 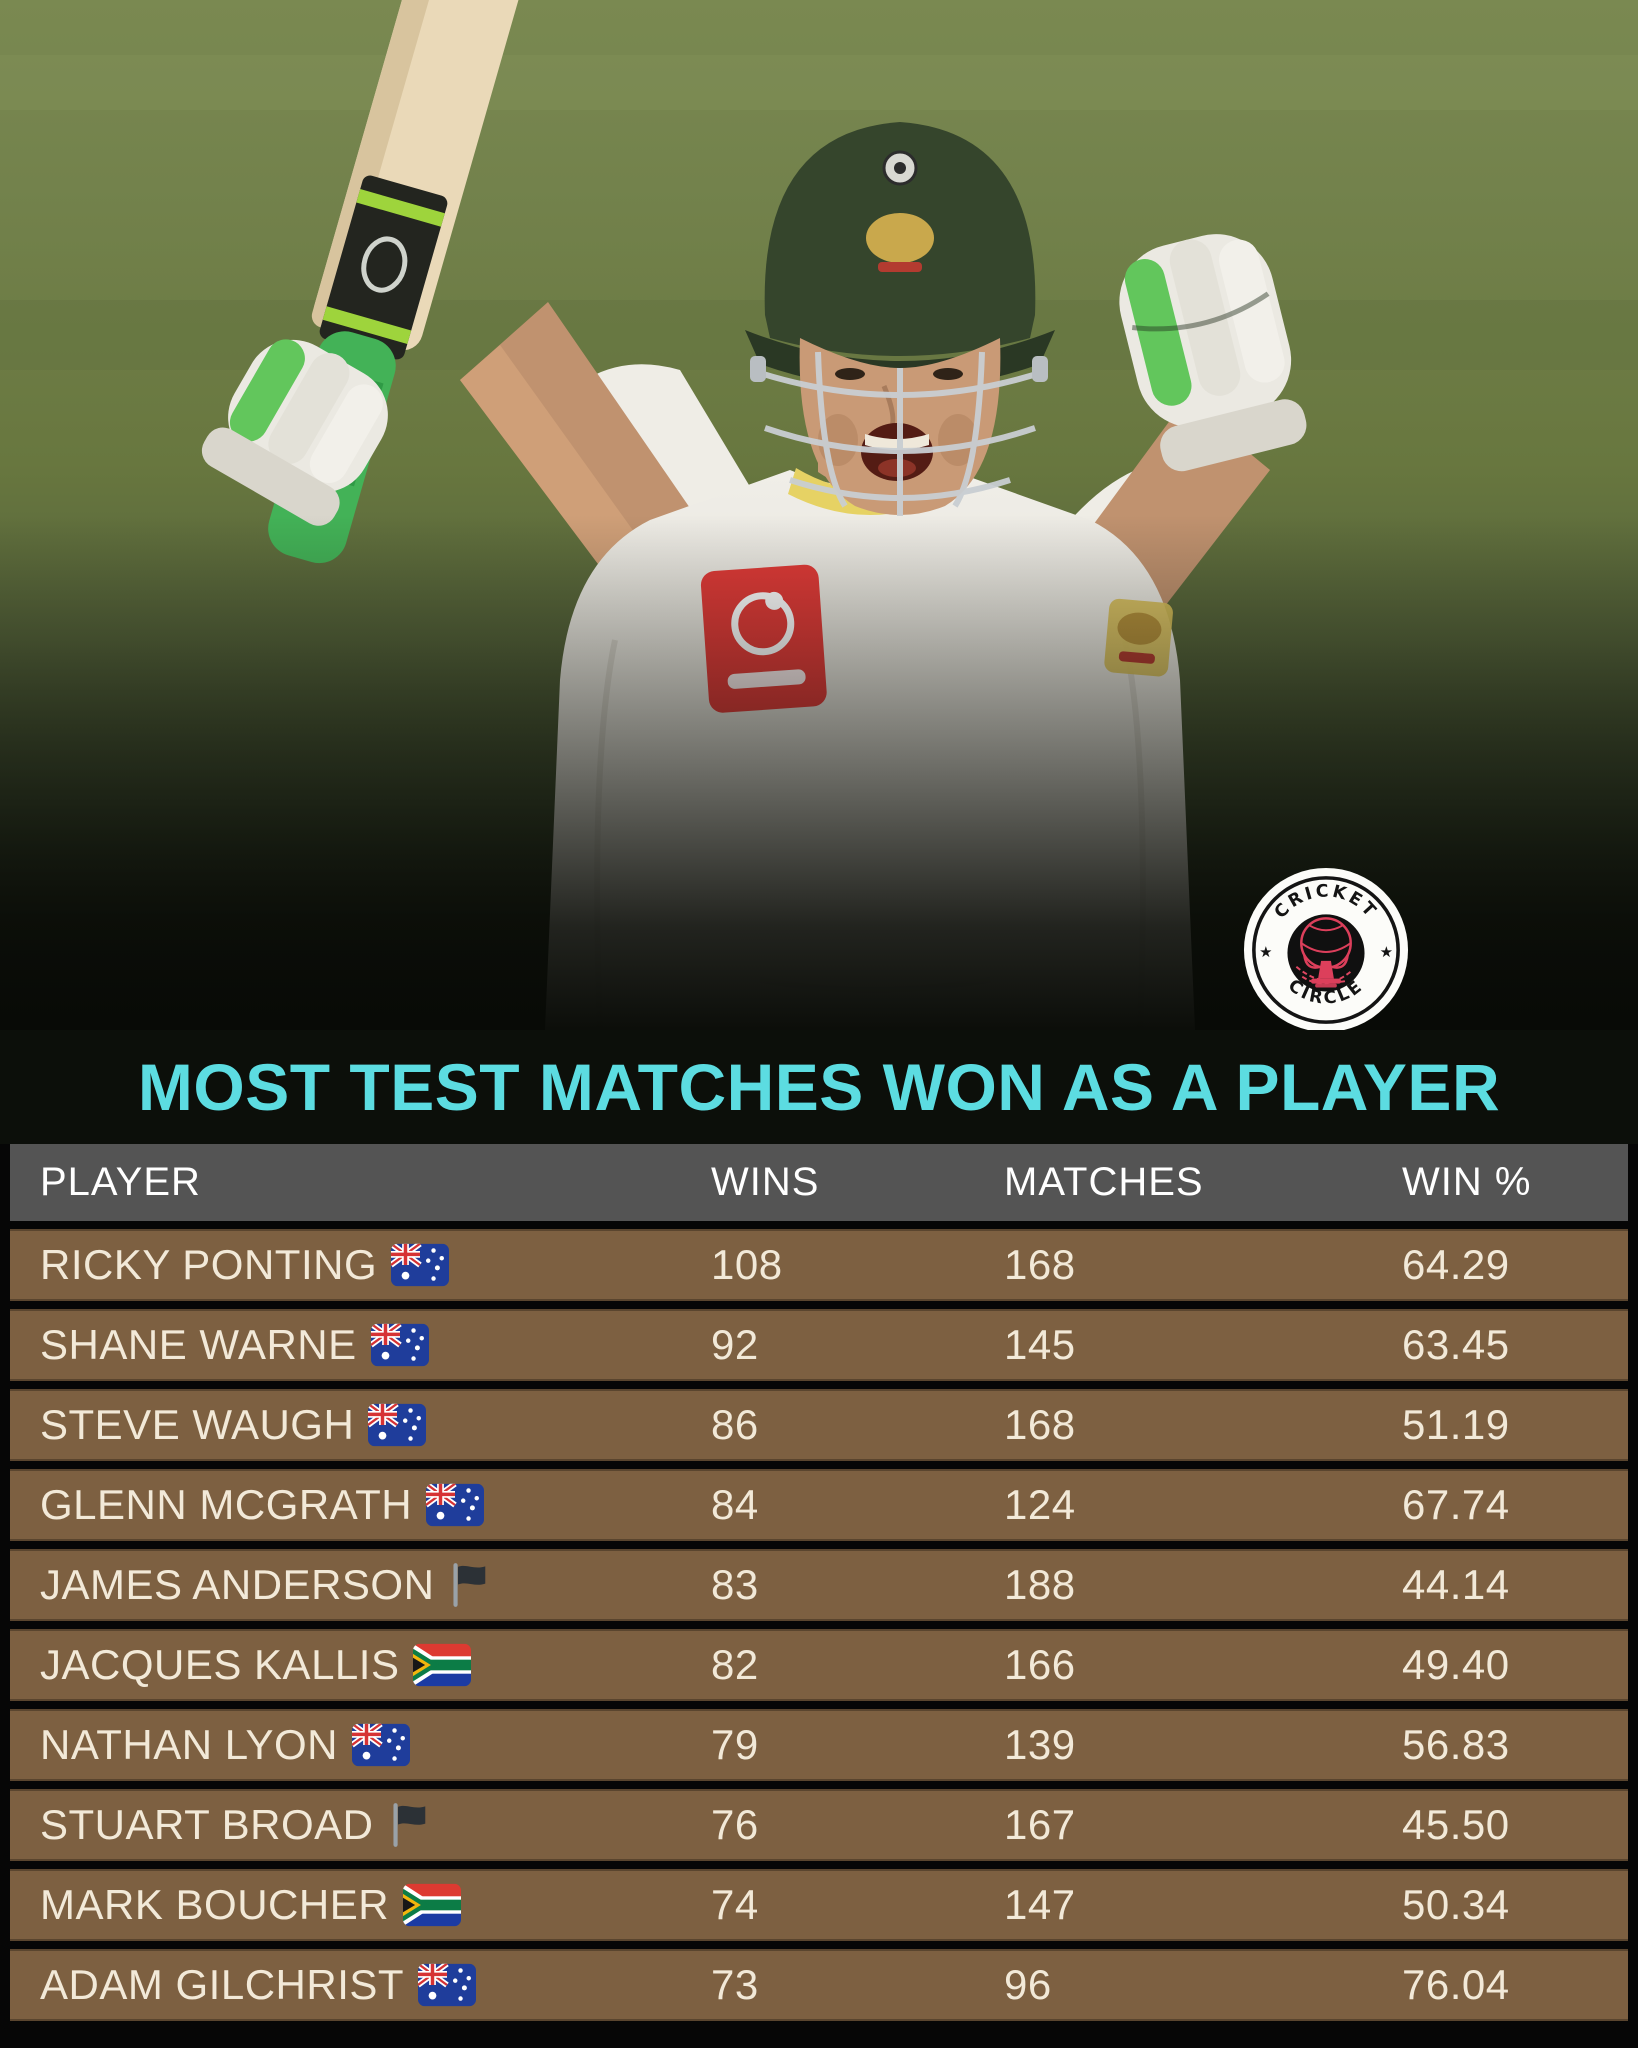 What do you see at coordinates (1456, 1424) in the screenshot?
I see `player-win-pct: 51.19` at bounding box center [1456, 1424].